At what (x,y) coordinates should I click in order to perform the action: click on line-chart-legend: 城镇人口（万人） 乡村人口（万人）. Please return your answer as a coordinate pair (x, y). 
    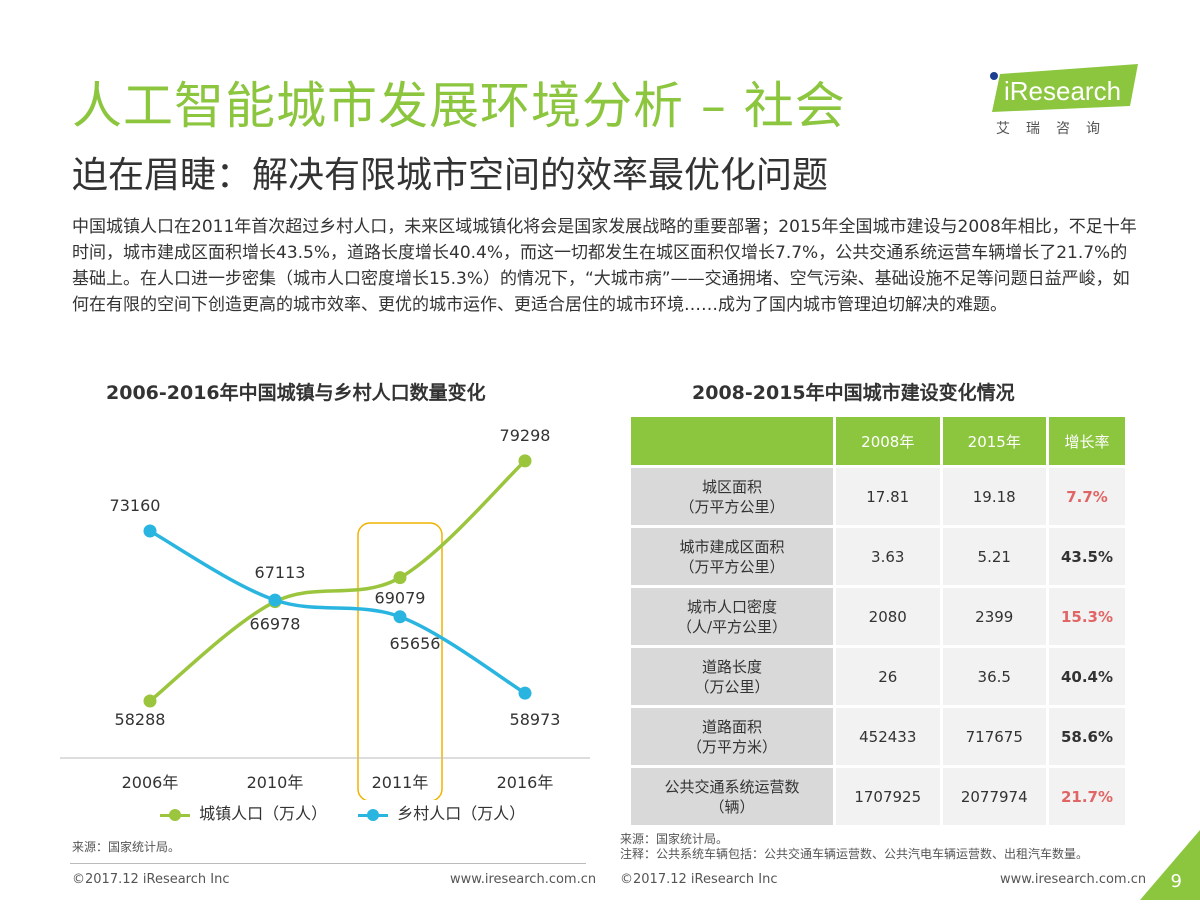
    Looking at the image, I should click on (355, 812).